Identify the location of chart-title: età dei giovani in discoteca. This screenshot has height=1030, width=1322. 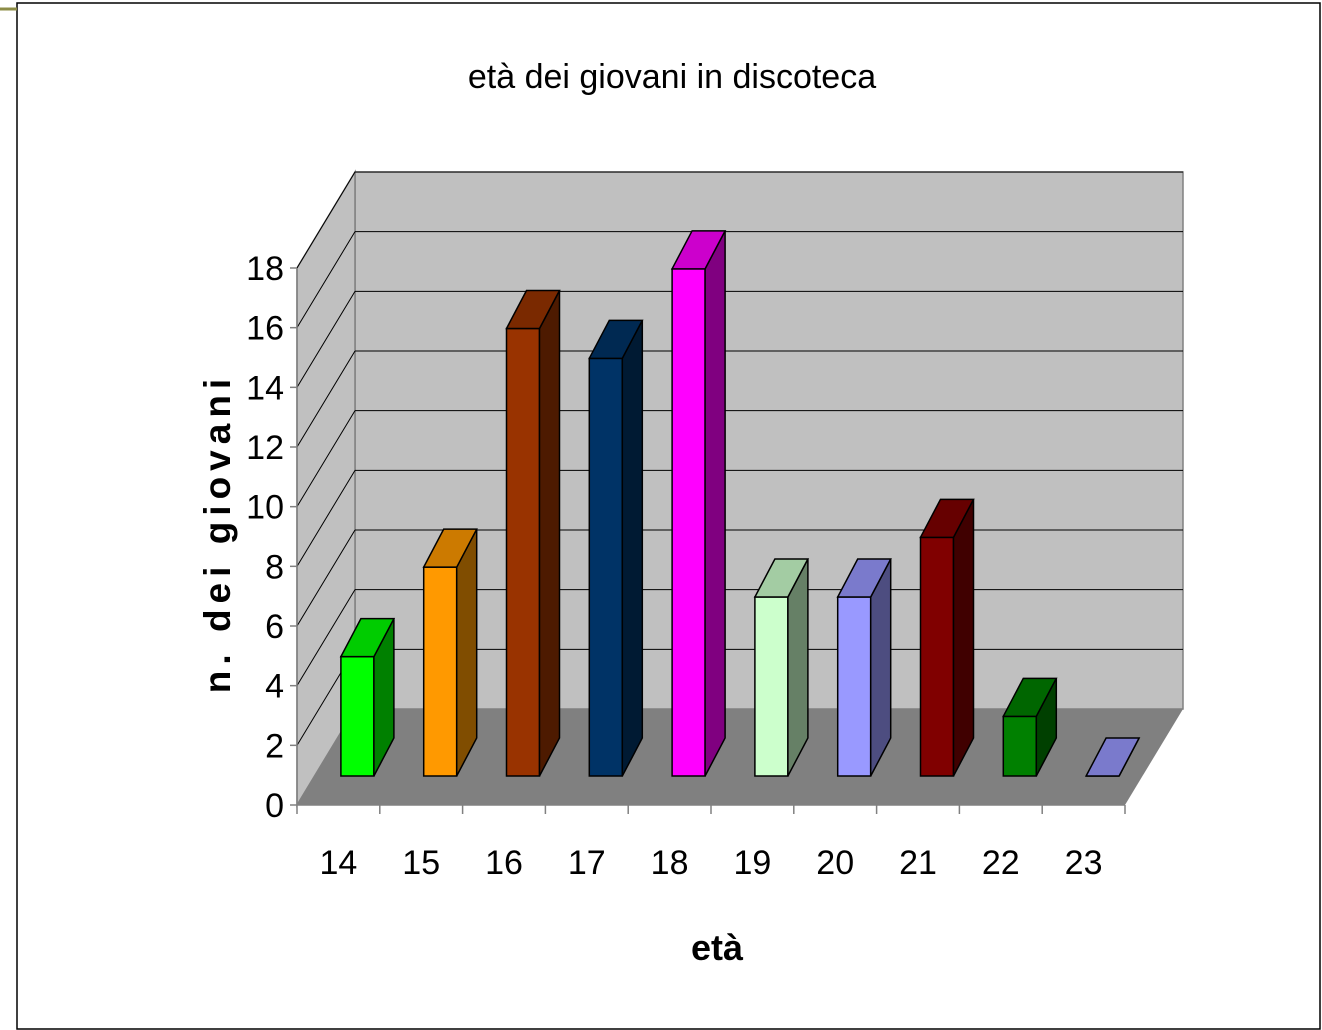
(672, 77).